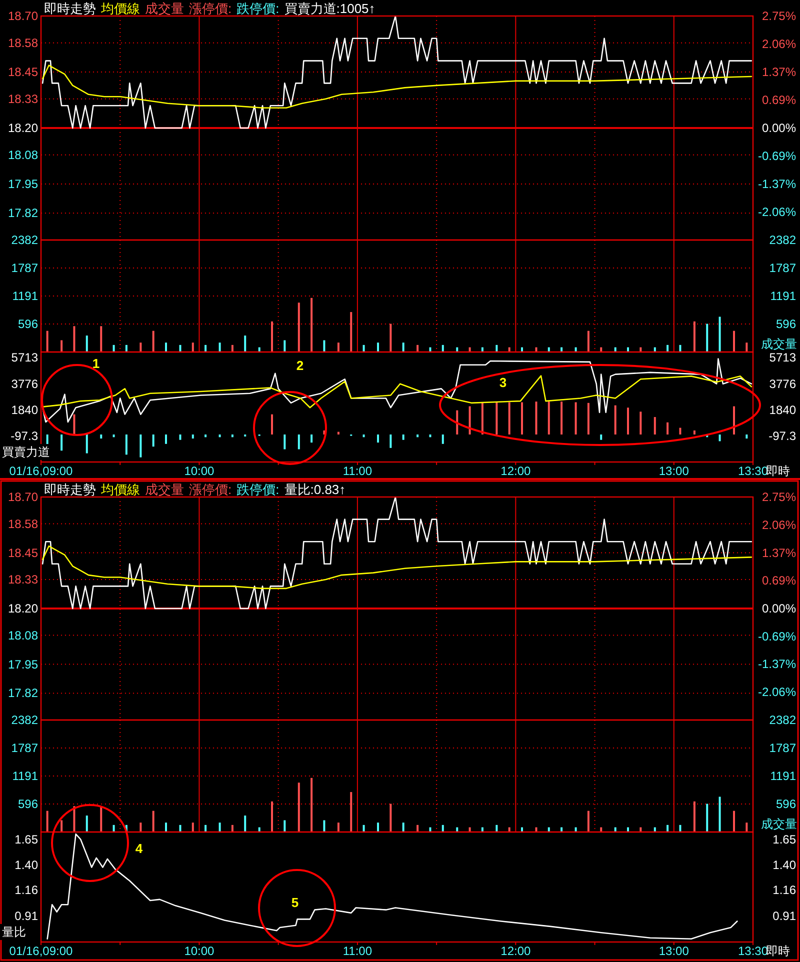  What do you see at coordinates (25, 776) in the screenshot?
I see `y-tick-label: 1191` at bounding box center [25, 776].